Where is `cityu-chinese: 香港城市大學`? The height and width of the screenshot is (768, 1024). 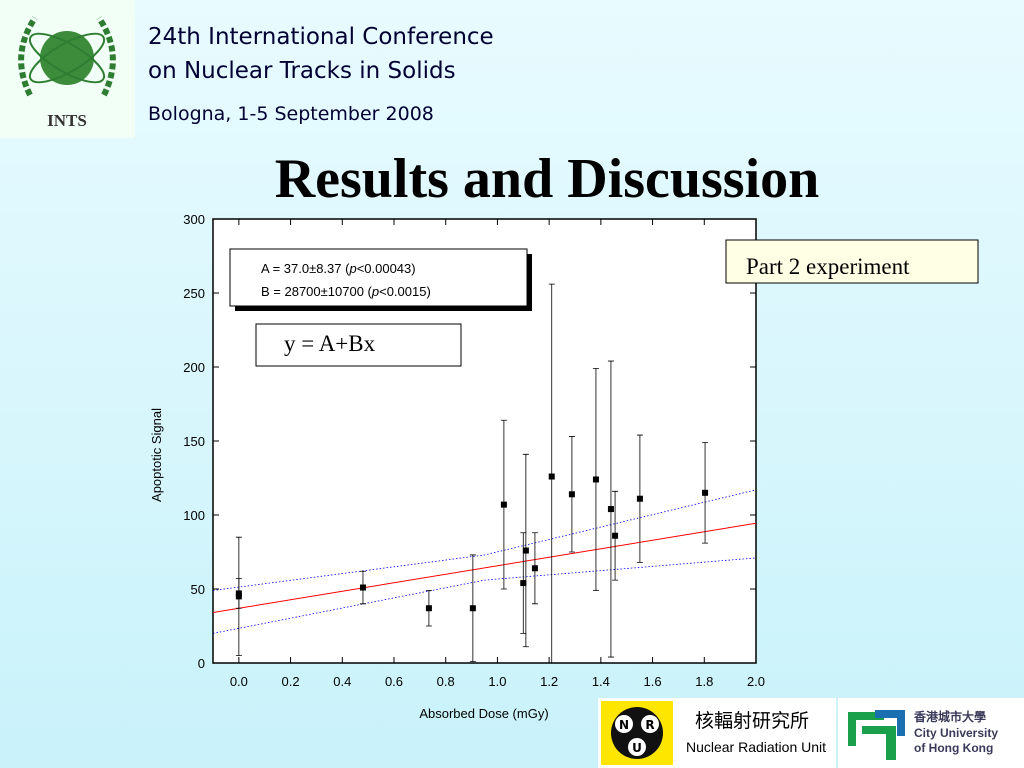
cityu-chinese: 香港城市大學 is located at coordinates (949, 716).